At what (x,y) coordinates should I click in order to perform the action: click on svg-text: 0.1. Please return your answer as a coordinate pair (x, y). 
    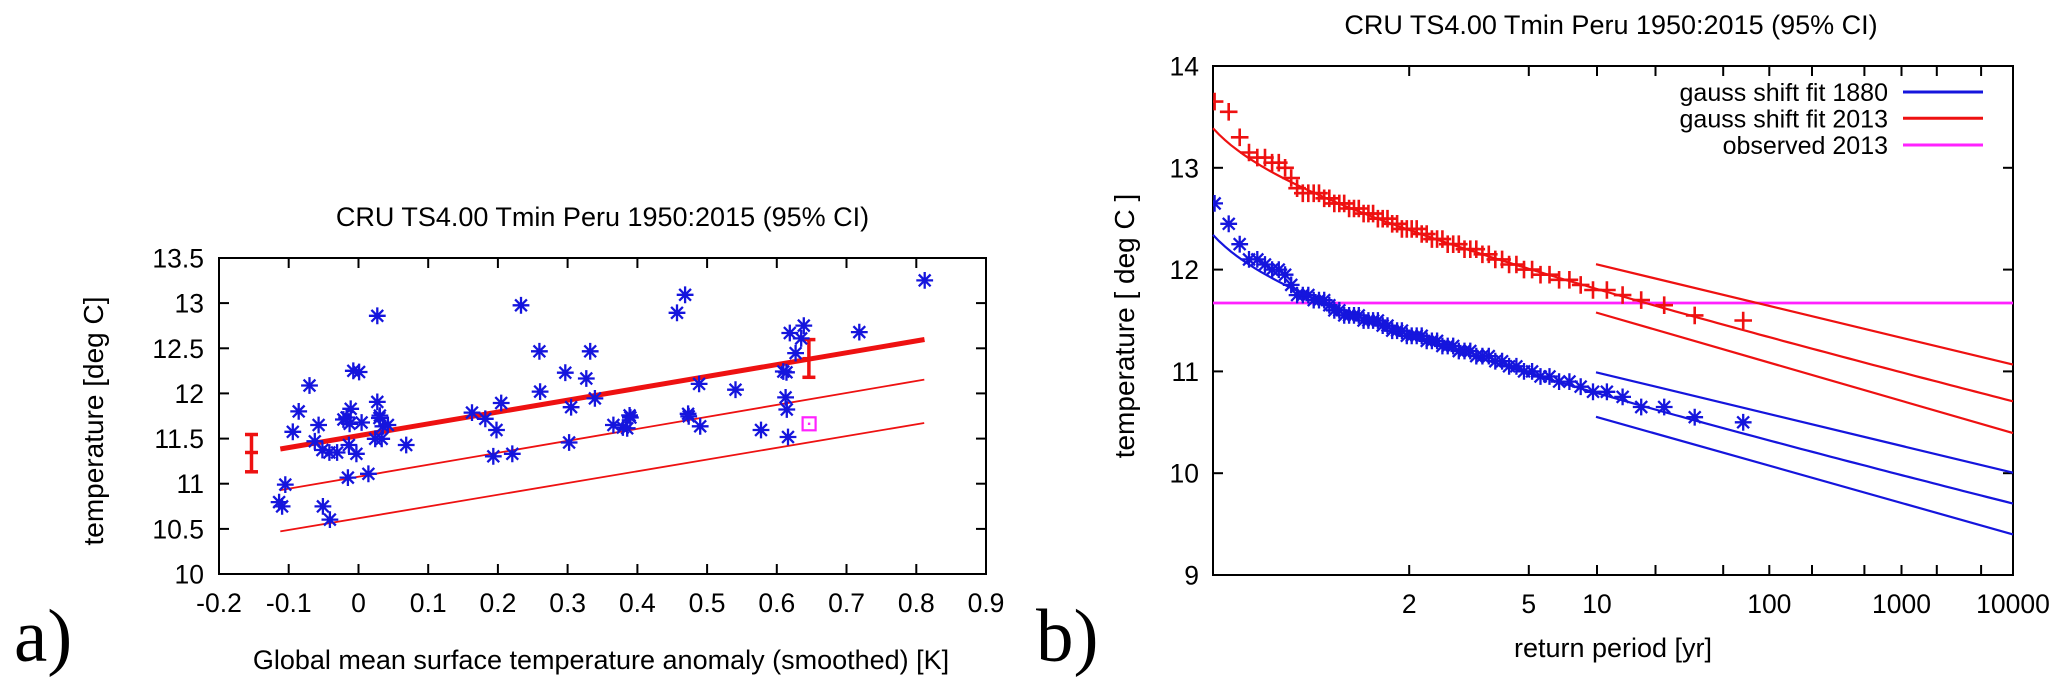
    Looking at the image, I should click on (428, 603).